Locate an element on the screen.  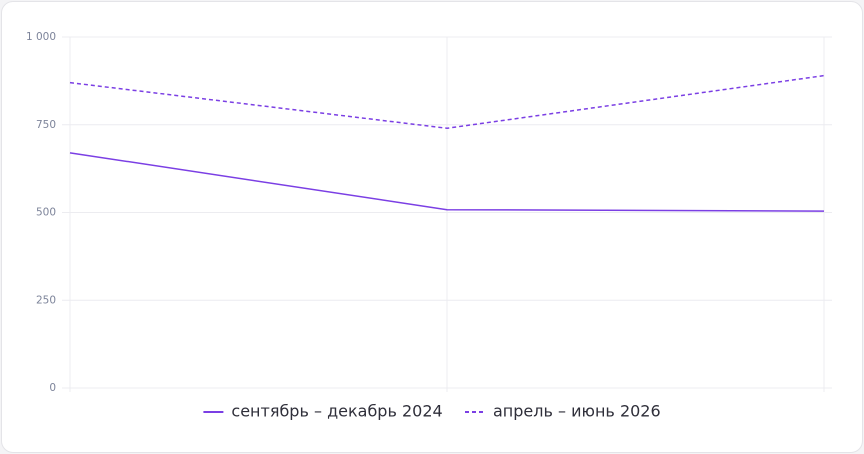
legend-label: апрель – июнь 2026 is located at coordinates (577, 411).